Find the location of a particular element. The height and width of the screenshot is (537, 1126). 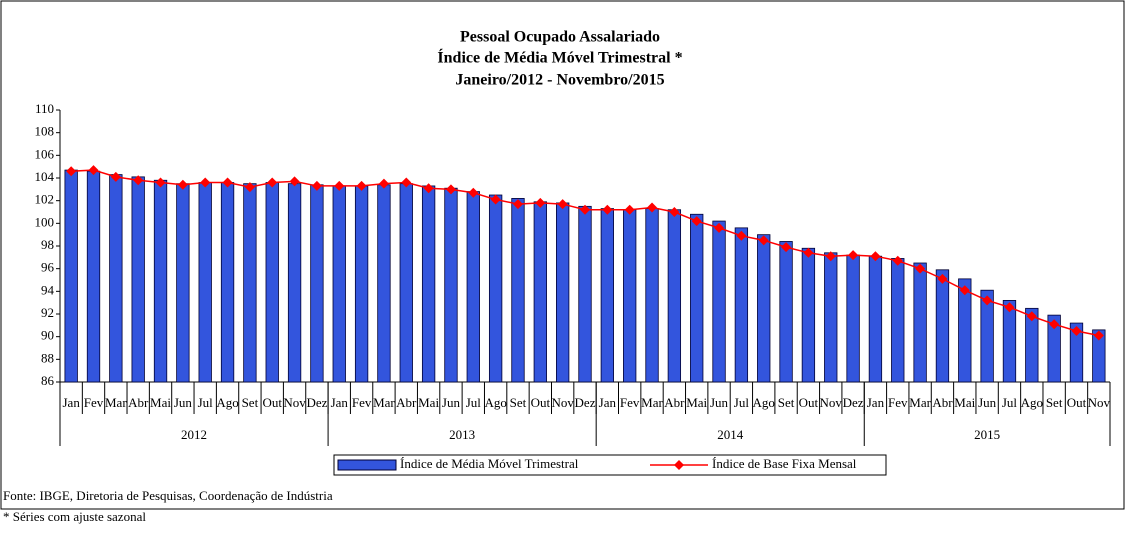

legend-swatch is located at coordinates (367, 465).